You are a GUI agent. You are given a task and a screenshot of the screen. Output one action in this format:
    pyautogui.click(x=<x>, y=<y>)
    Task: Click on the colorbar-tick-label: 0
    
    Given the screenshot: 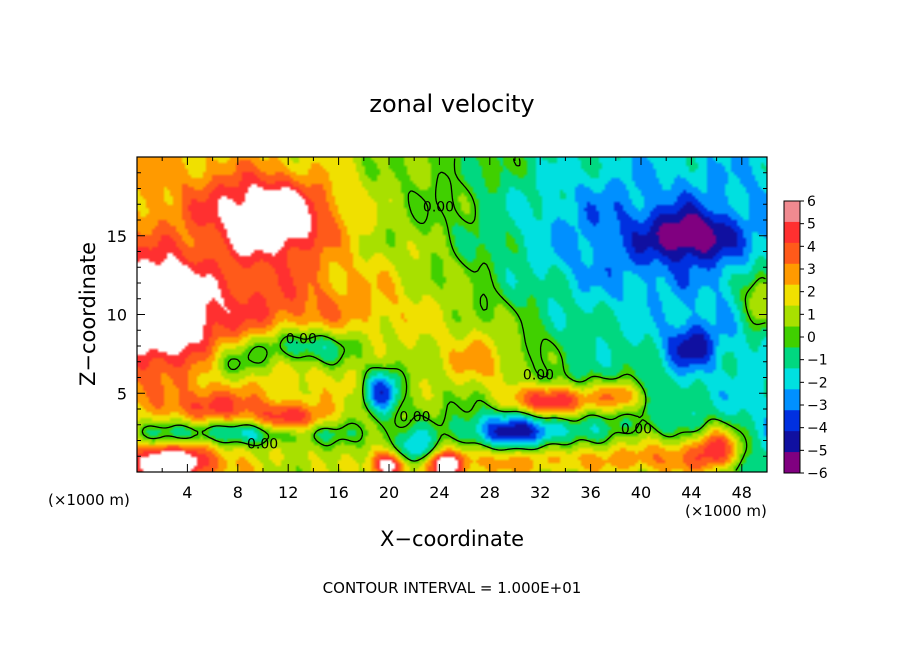 What is the action you would take?
    pyautogui.click(x=811, y=338)
    